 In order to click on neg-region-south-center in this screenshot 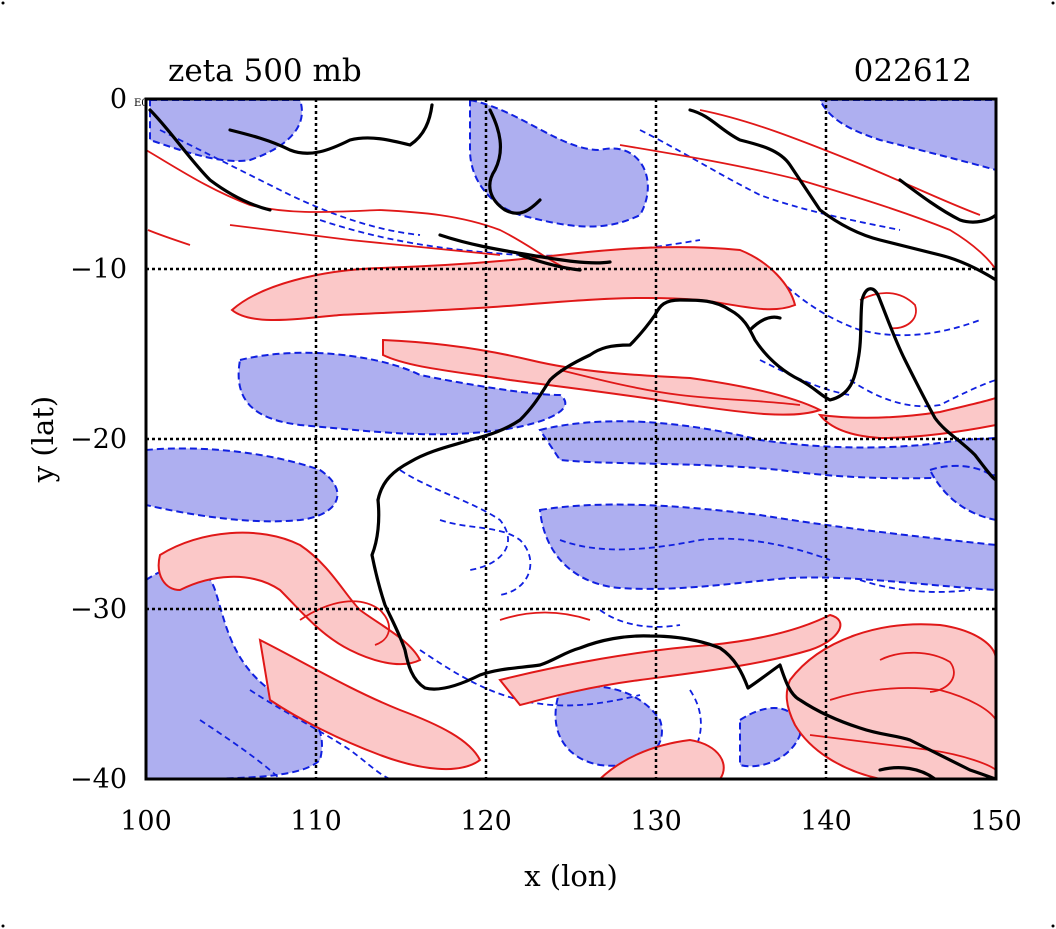, I will do `click(608, 726)`.